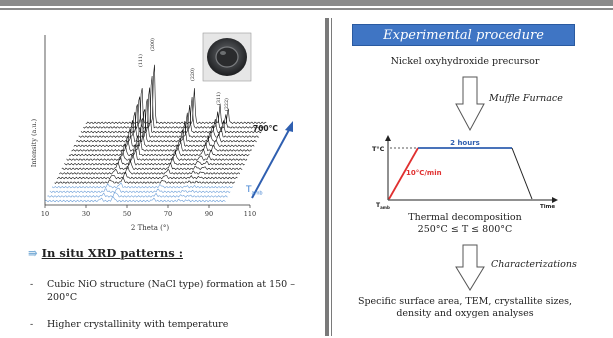 The height and width of the screenshot is (338, 613). Describe the element at coordinates (465, 143) in the screenshot. I see `profile-hours-label: 2 hours` at that location.